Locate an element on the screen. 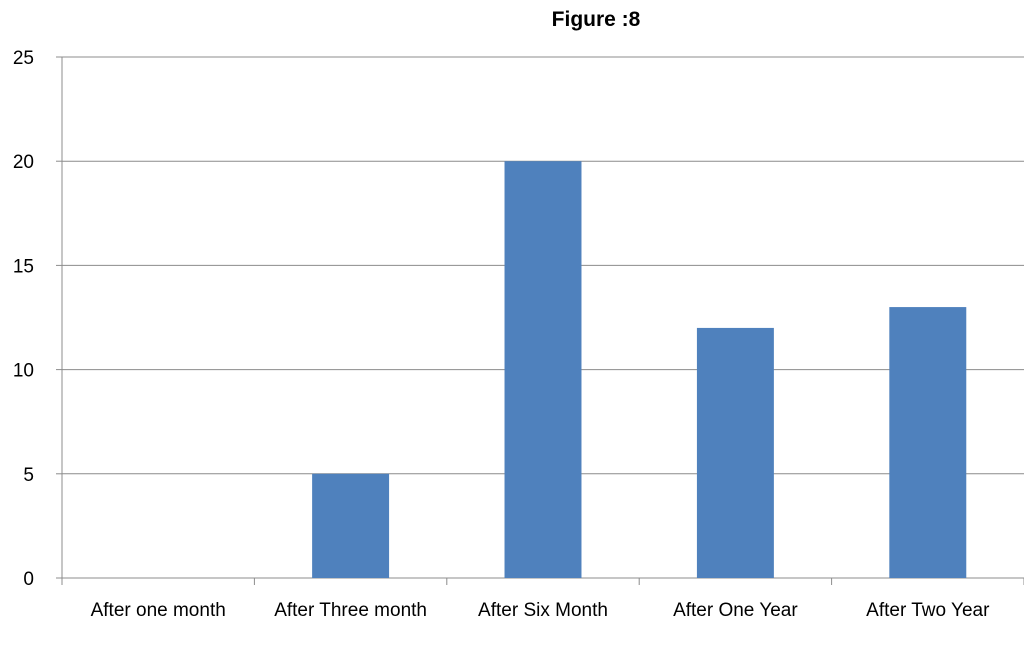 The width and height of the screenshot is (1024, 655). x-tick-label-3: After Six Month is located at coordinates (543, 610).